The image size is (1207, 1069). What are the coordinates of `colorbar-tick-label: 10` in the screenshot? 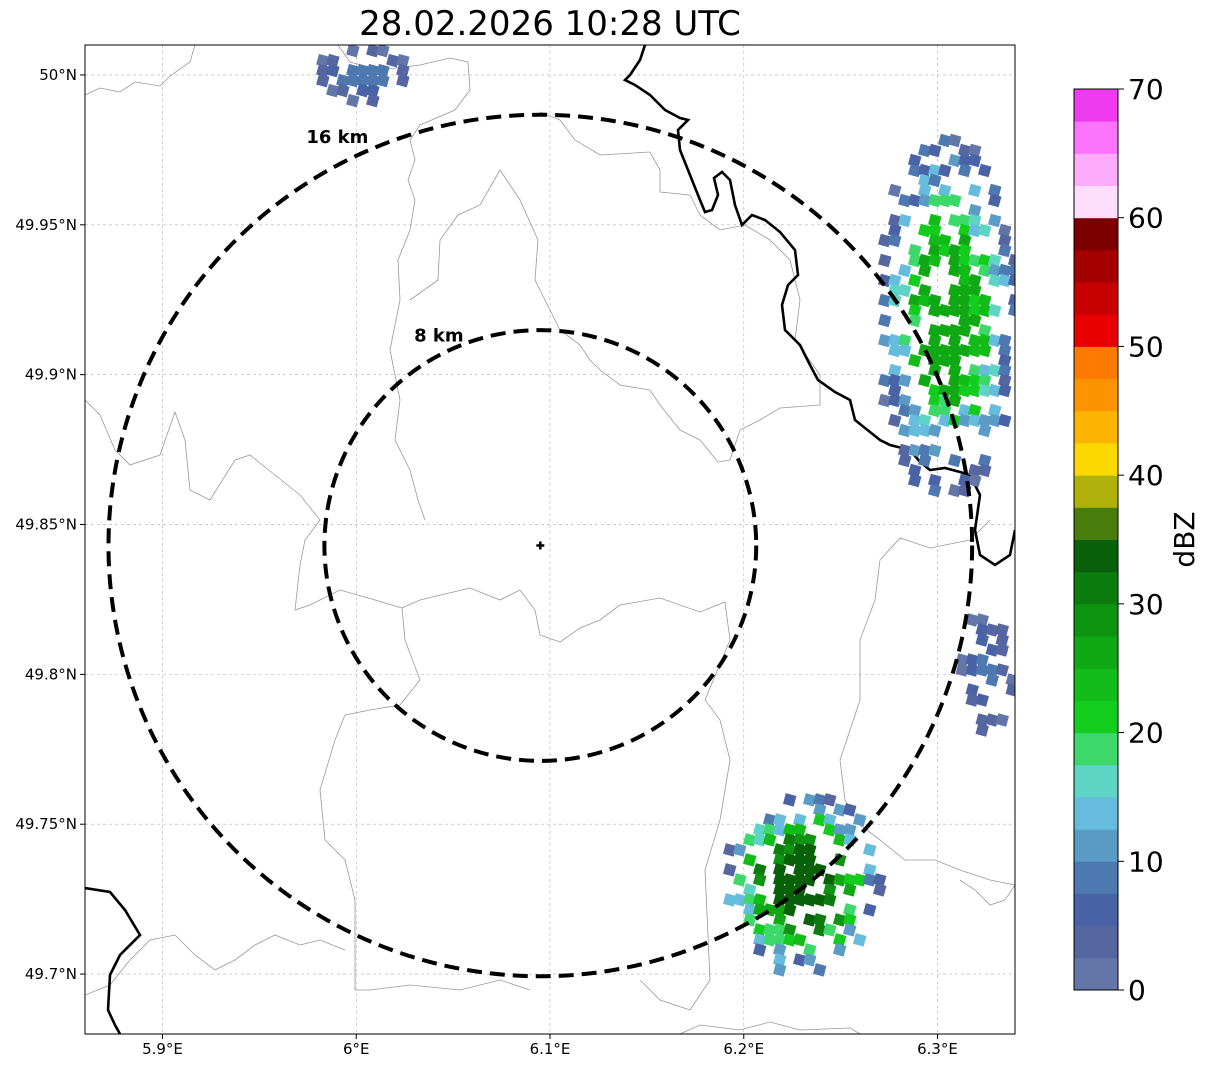 It's located at (1146, 861).